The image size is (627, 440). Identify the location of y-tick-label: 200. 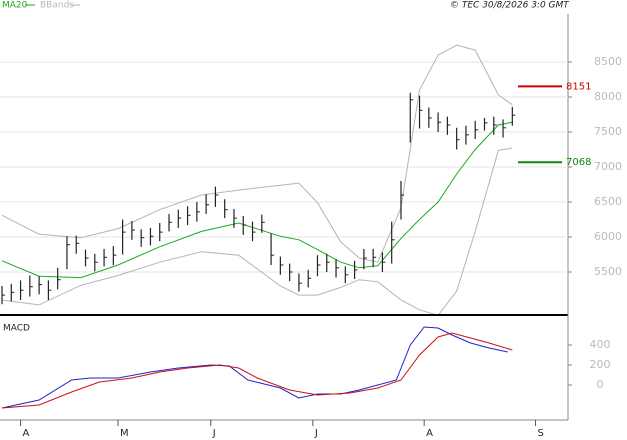
(600, 364).